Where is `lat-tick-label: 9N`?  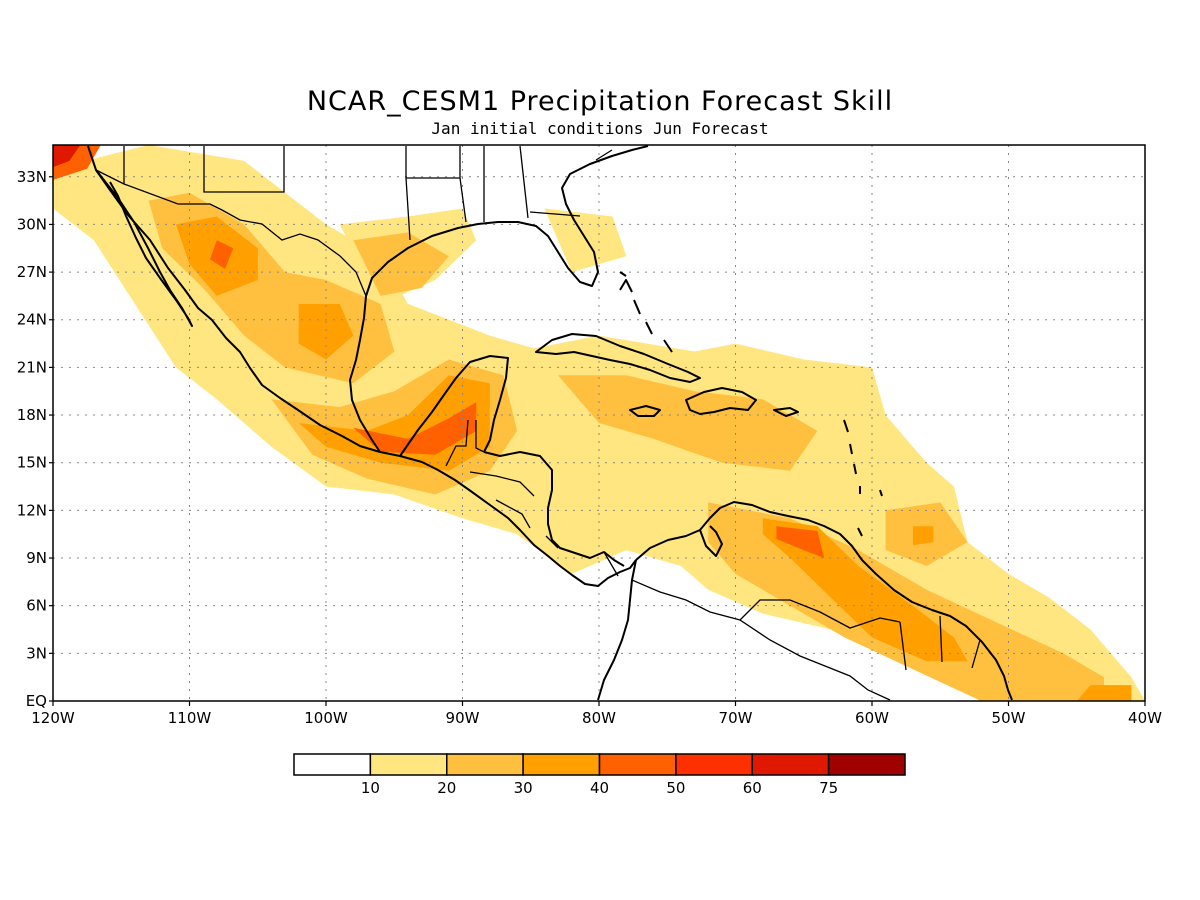
lat-tick-label: 9N is located at coordinates (36, 558).